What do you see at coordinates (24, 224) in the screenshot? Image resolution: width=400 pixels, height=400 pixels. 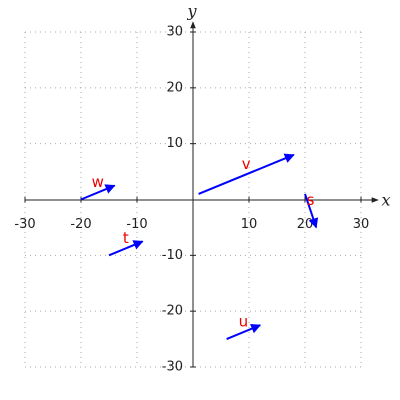 I see `x-tick-label: -30` at bounding box center [24, 224].